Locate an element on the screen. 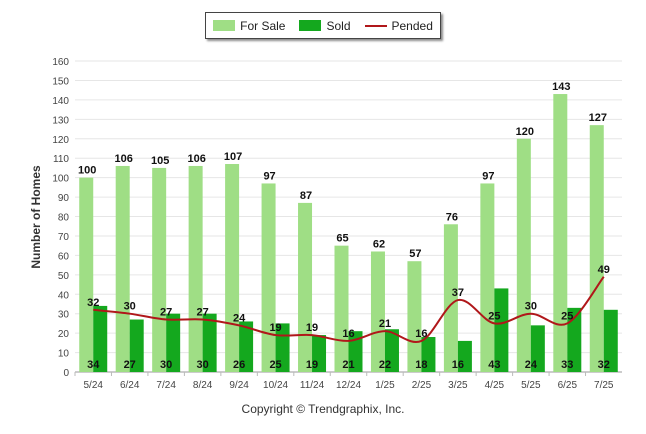 Image resolution: width=646 pixels, height=434 pixels. label-sold: 43 is located at coordinates (494, 365).